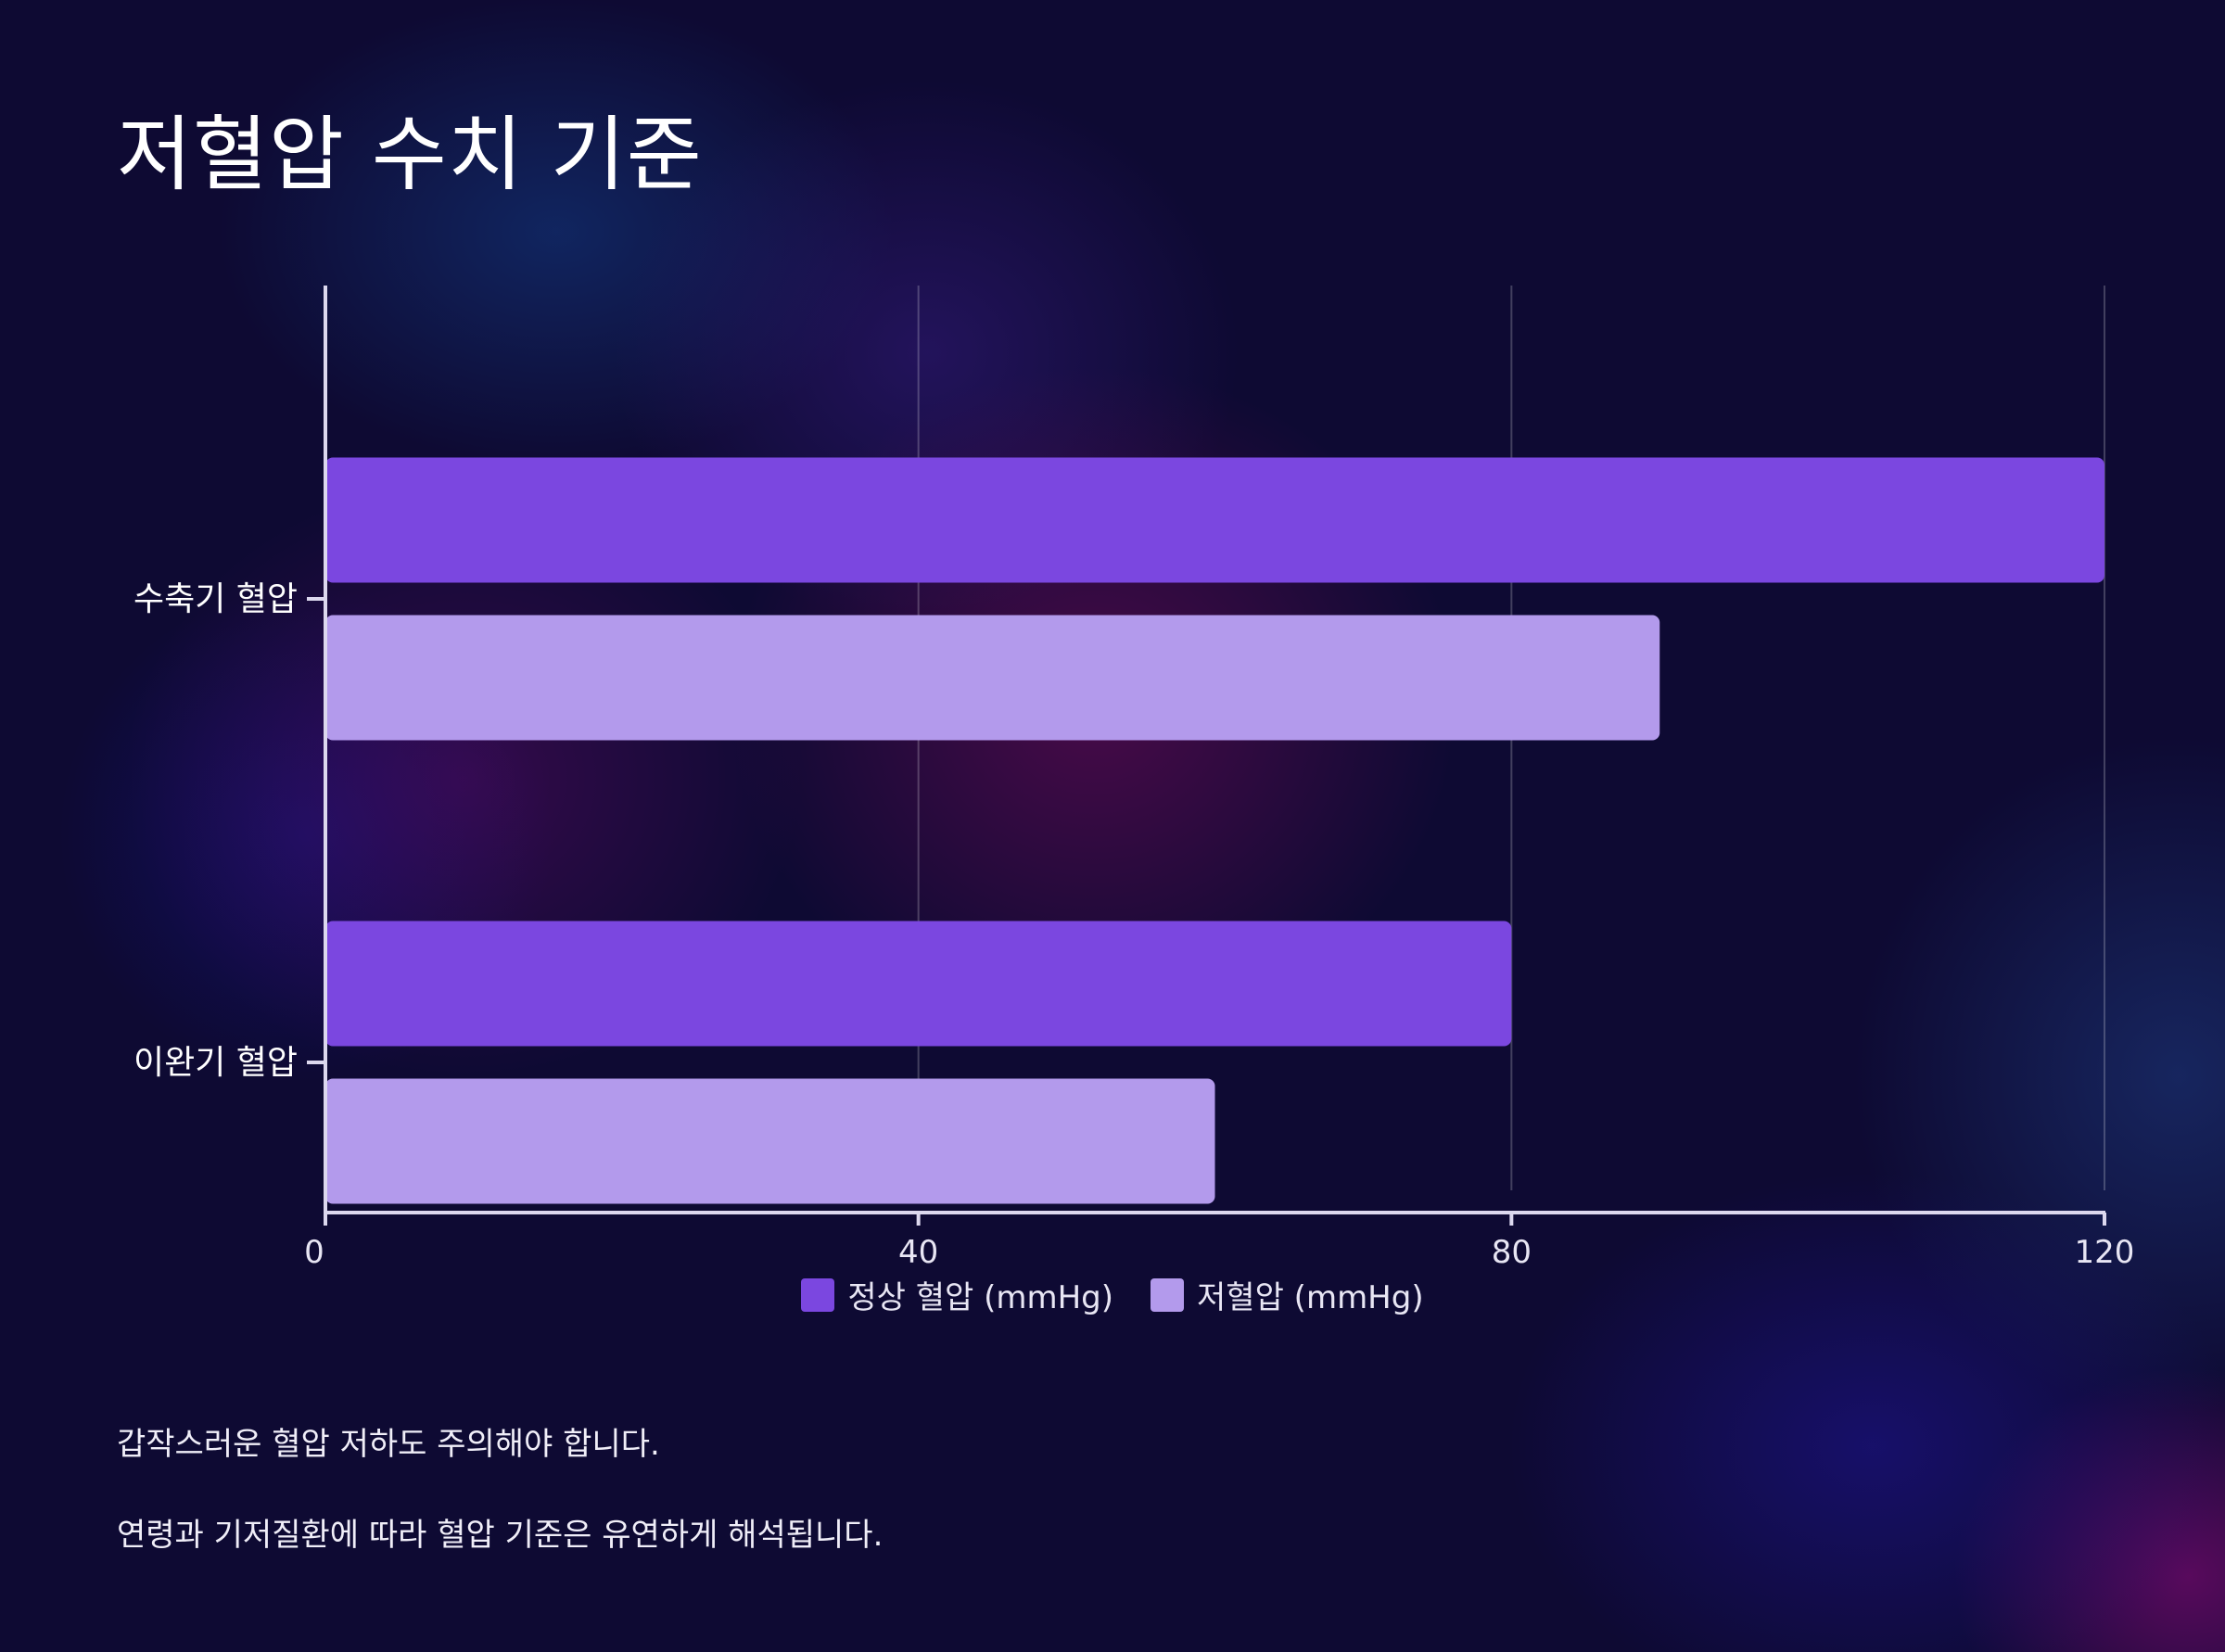 This screenshot has width=2225, height=1652. What do you see at coordinates (918, 1252) in the screenshot?
I see `x-tick-label-40: 40` at bounding box center [918, 1252].